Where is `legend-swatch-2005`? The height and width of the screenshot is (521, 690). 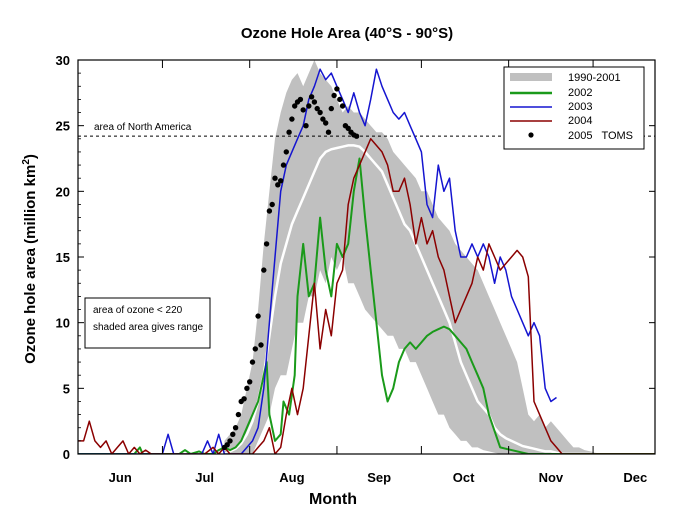
legend-swatch-2005 is located at coordinates (531, 135).